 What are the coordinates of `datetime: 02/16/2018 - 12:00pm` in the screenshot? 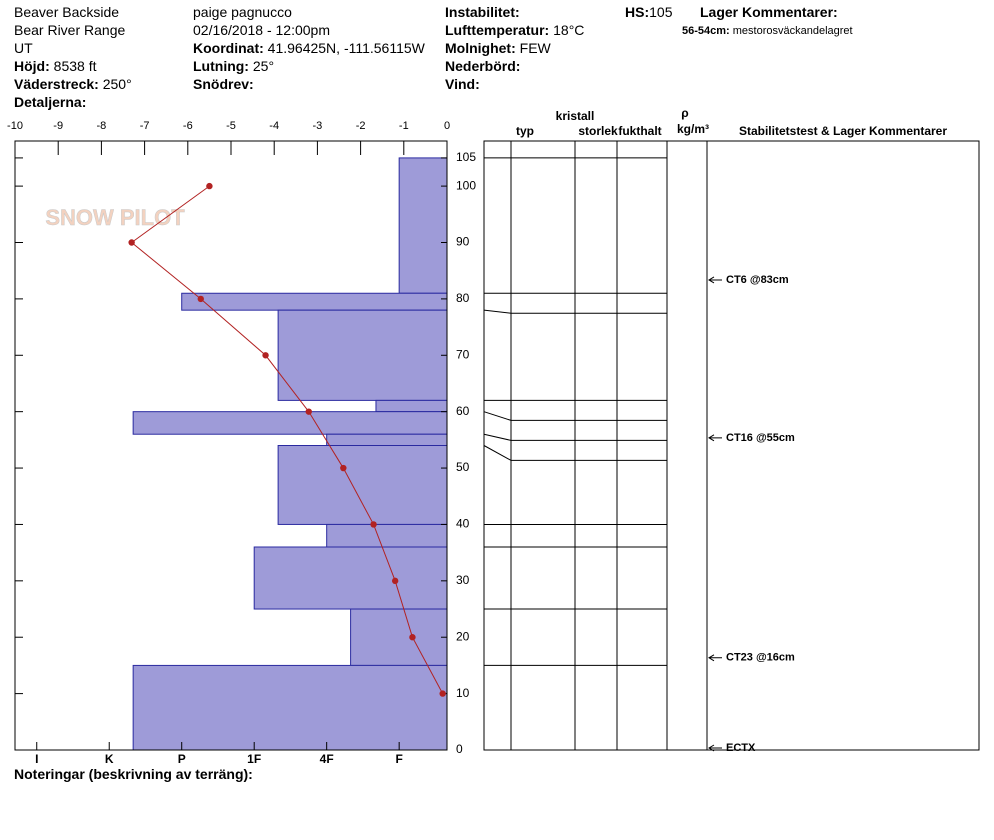 It's located at (261, 30).